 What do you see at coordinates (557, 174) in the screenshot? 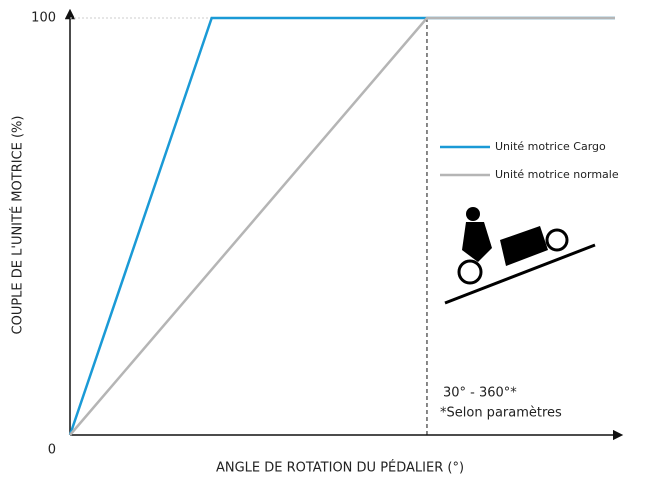
I see `legend-label: Unité motrice normale` at bounding box center [557, 174].